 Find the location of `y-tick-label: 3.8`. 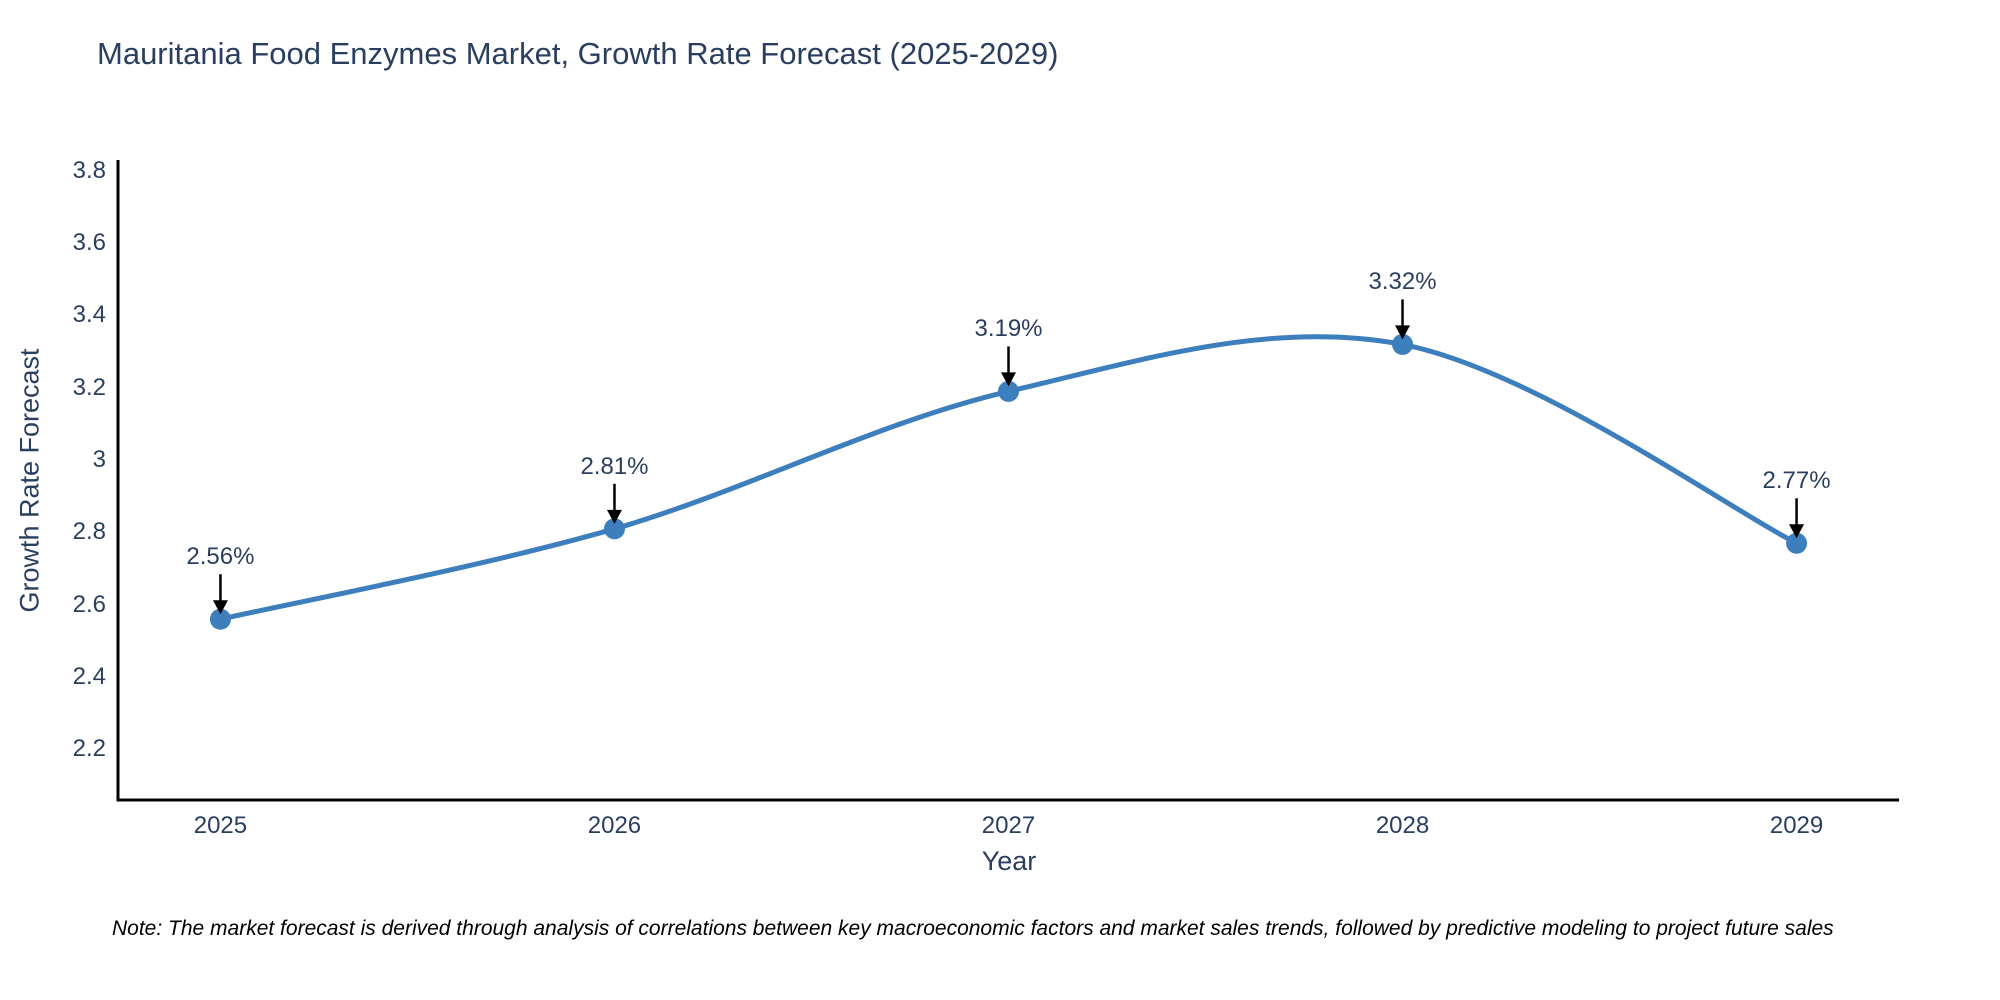

y-tick-label: 3.8 is located at coordinates (89, 170).